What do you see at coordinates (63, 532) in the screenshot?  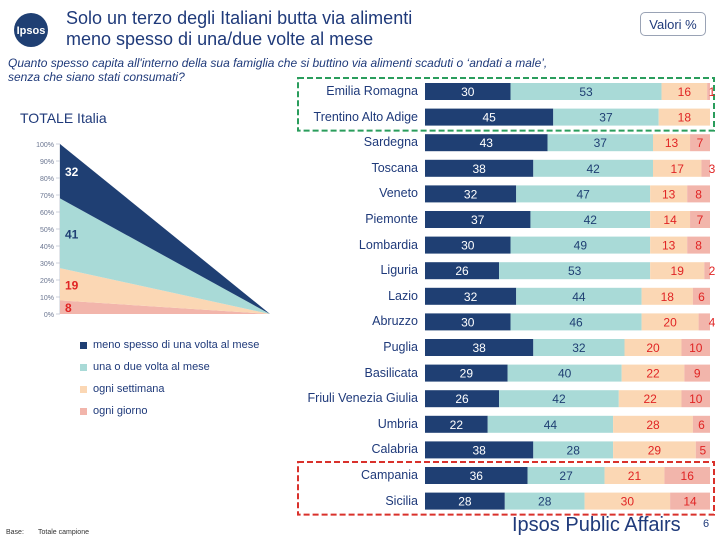 I see `base-value: Totale campione` at bounding box center [63, 532].